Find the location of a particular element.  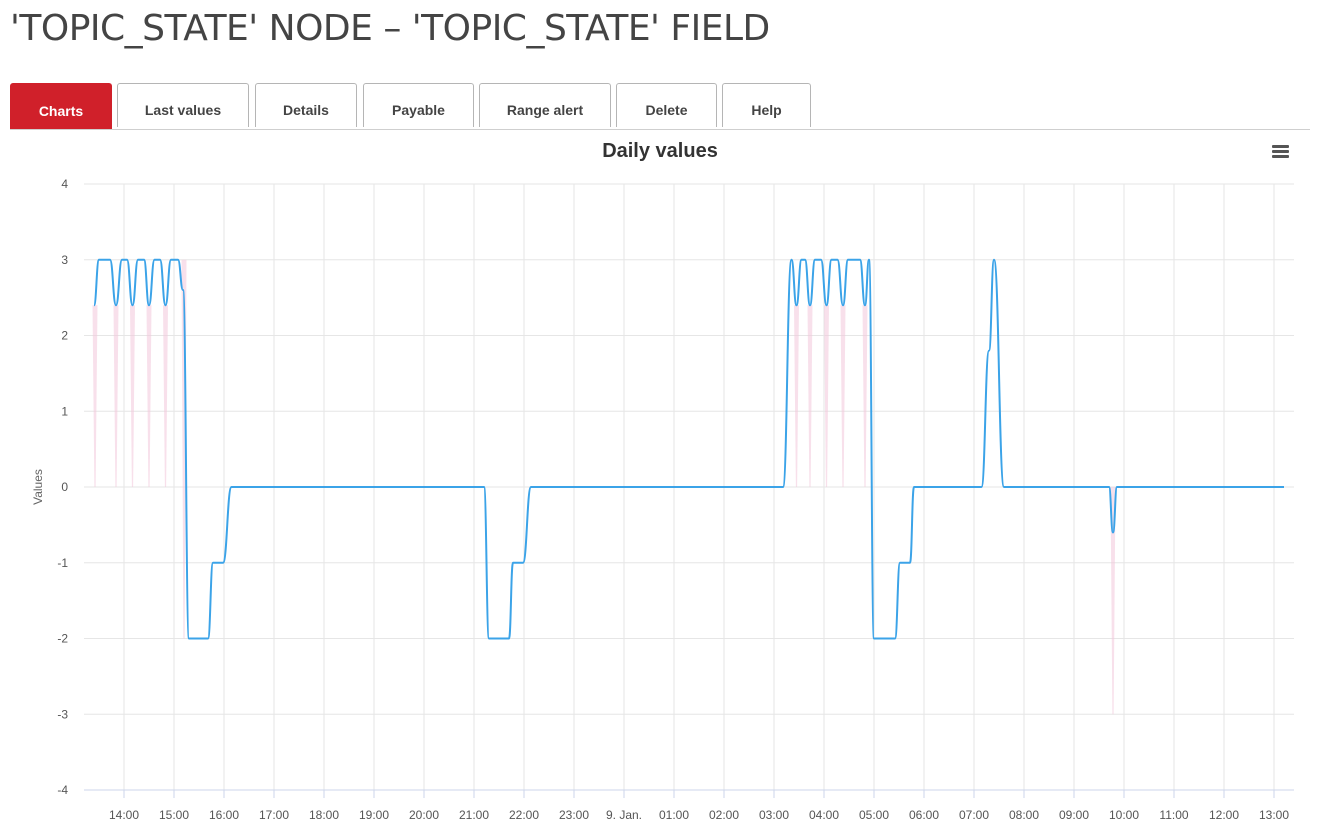

x-tick-label: 18:00 is located at coordinates (324, 815).